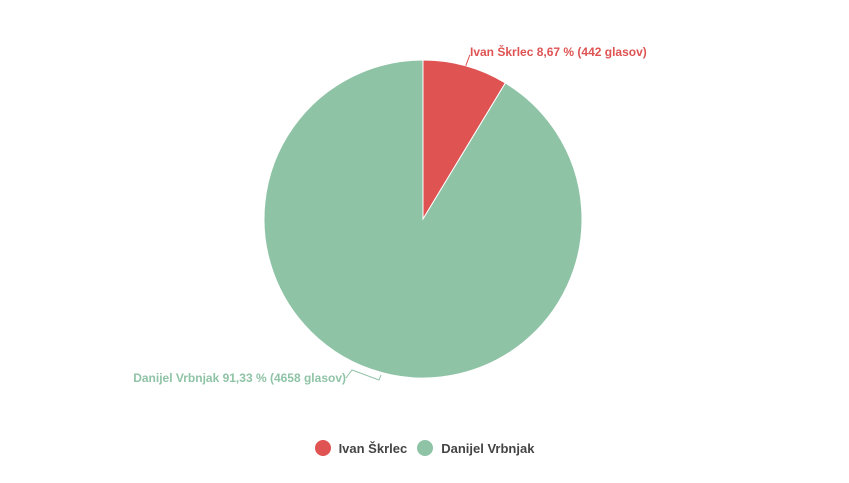 The width and height of the screenshot is (849, 483). Describe the element at coordinates (373, 448) in the screenshot. I see `legend-label-ivan-skrlec: Ivan Škrlec` at that location.